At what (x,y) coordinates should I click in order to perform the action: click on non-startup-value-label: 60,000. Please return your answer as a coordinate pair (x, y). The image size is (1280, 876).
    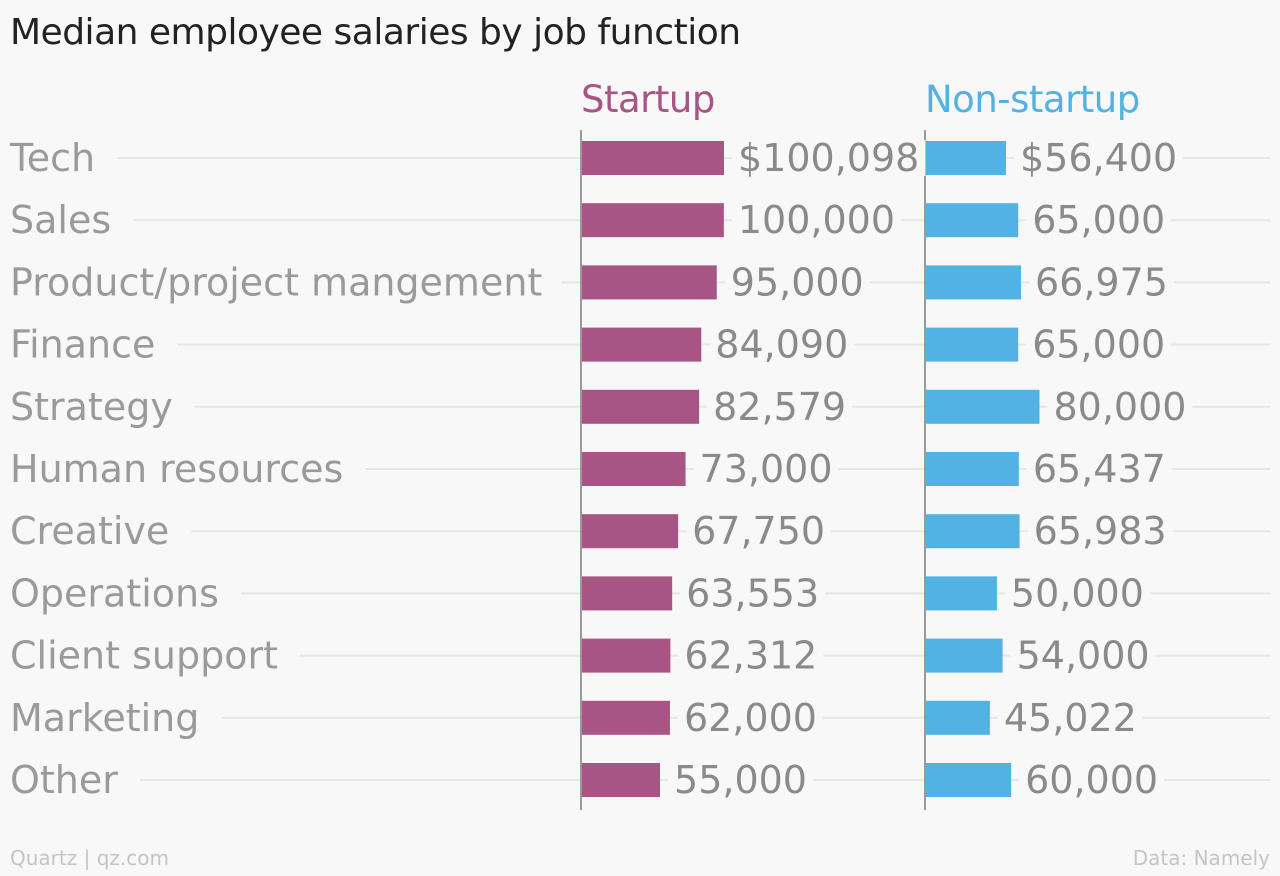
    Looking at the image, I should click on (1091, 780).